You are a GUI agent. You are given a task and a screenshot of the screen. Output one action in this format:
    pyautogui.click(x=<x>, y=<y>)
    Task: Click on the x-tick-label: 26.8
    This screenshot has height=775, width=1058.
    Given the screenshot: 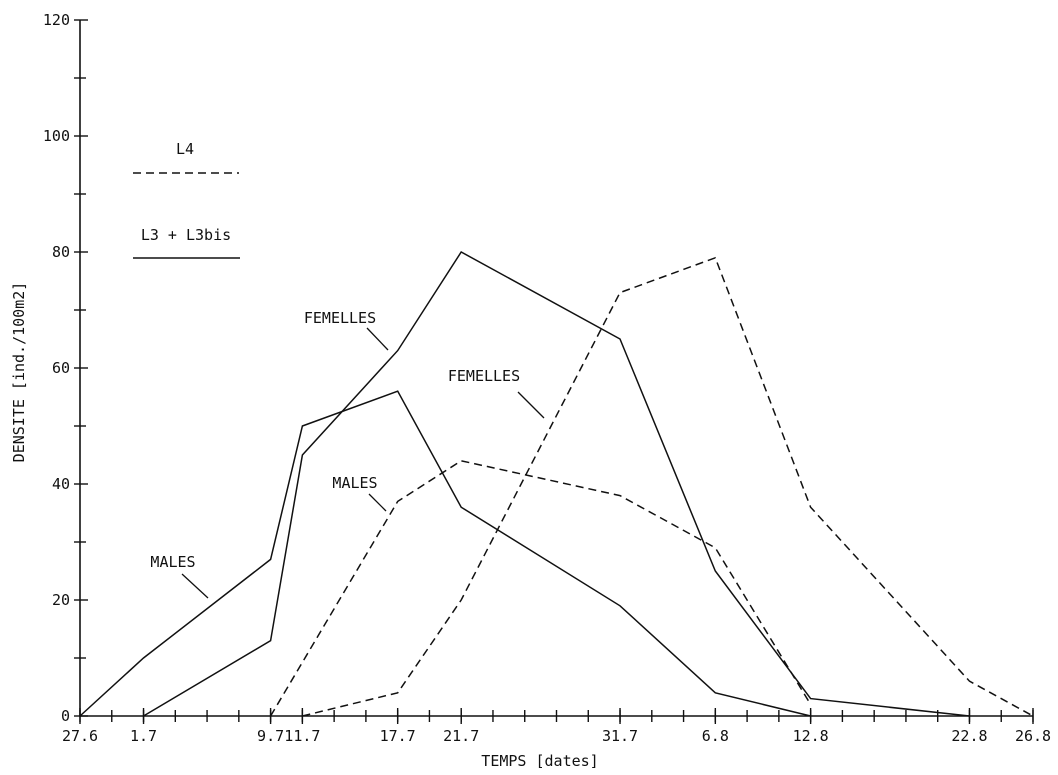 What is the action you would take?
    pyautogui.click(x=1033, y=736)
    